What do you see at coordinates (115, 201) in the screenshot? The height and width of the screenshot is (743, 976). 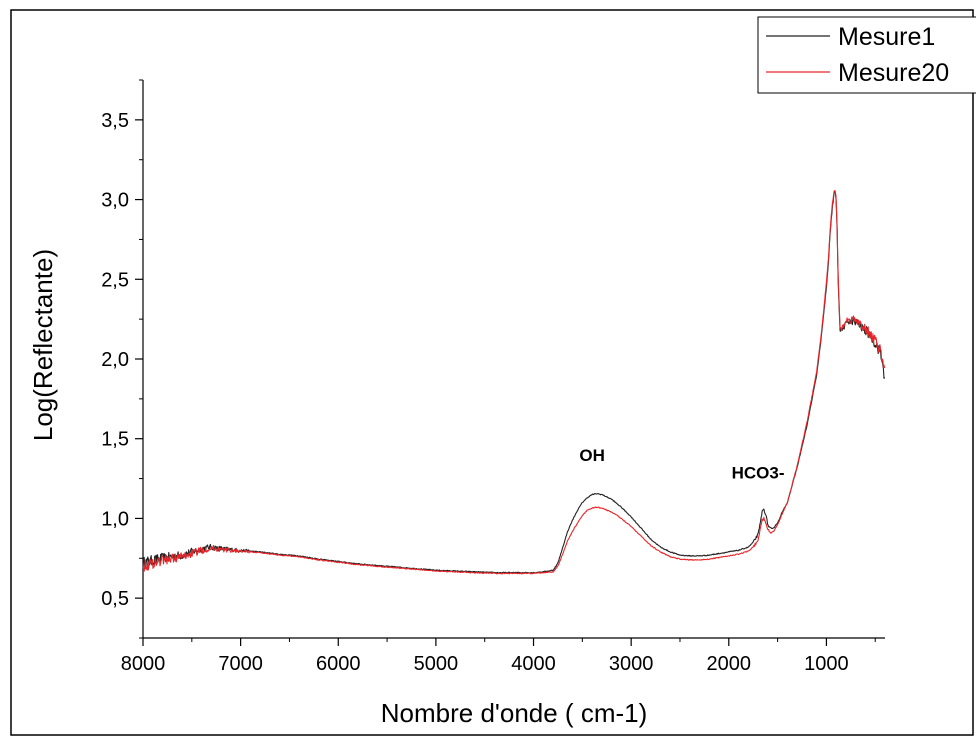 I see `y-tick-label-5: 3,0` at bounding box center [115, 201].